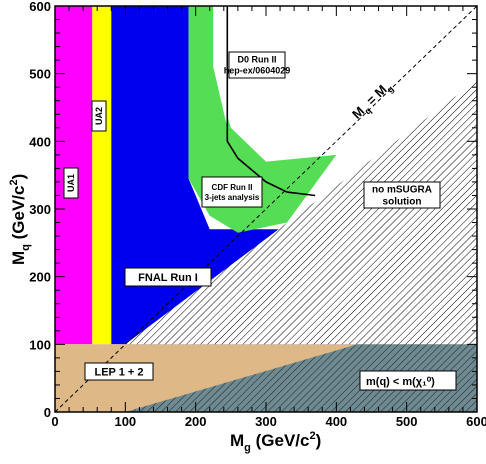 The image size is (486, 464). What do you see at coordinates (232, 197) in the screenshot?
I see `cdf-label-text: 3-jets analysis` at bounding box center [232, 197].